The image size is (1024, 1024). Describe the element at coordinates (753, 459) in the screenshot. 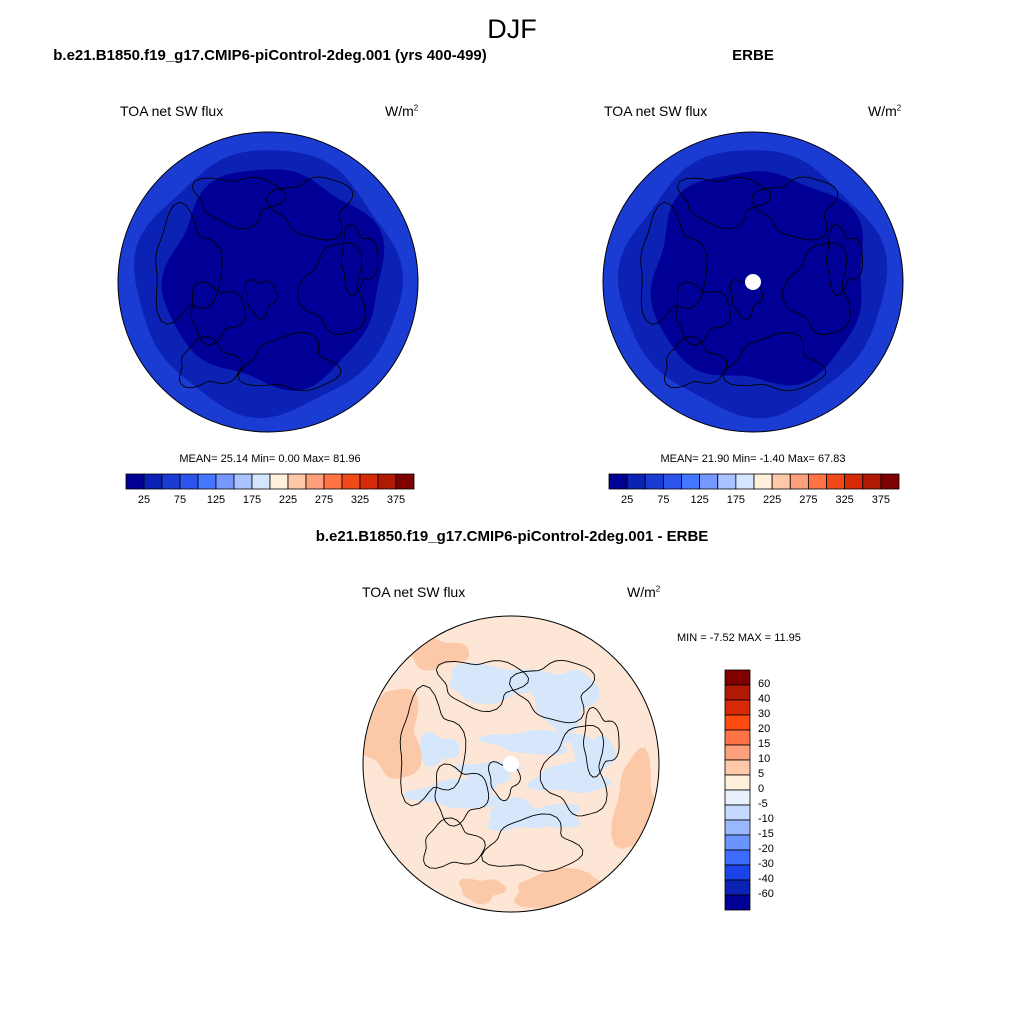

I see `stats-line: MEAN= 21.90 Min= -1.40 Max= 67.83` at that location.